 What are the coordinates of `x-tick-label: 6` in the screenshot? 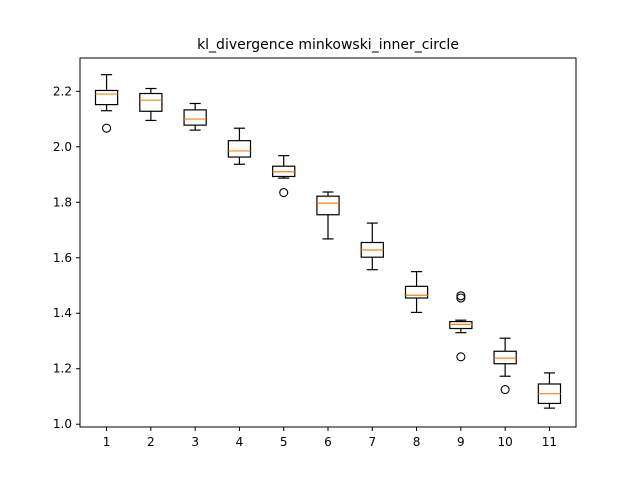 It's located at (328, 442).